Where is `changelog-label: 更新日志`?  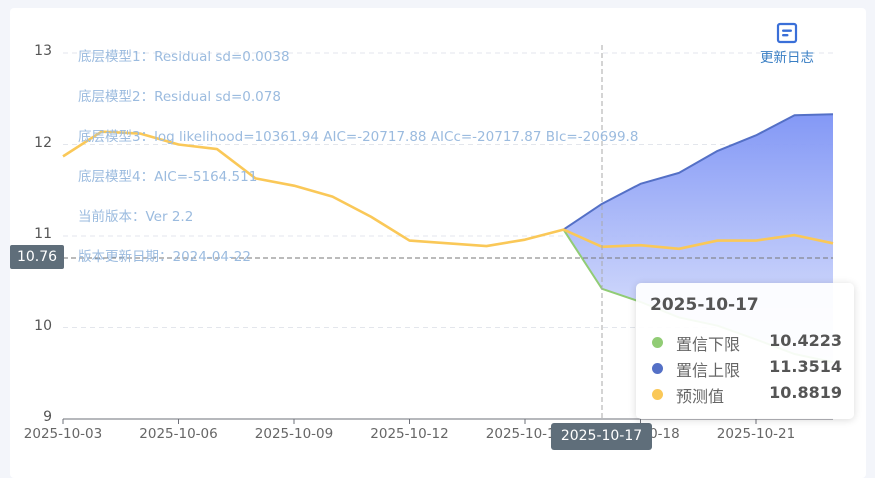
changelog-label: 更新日志 is located at coordinates (787, 58).